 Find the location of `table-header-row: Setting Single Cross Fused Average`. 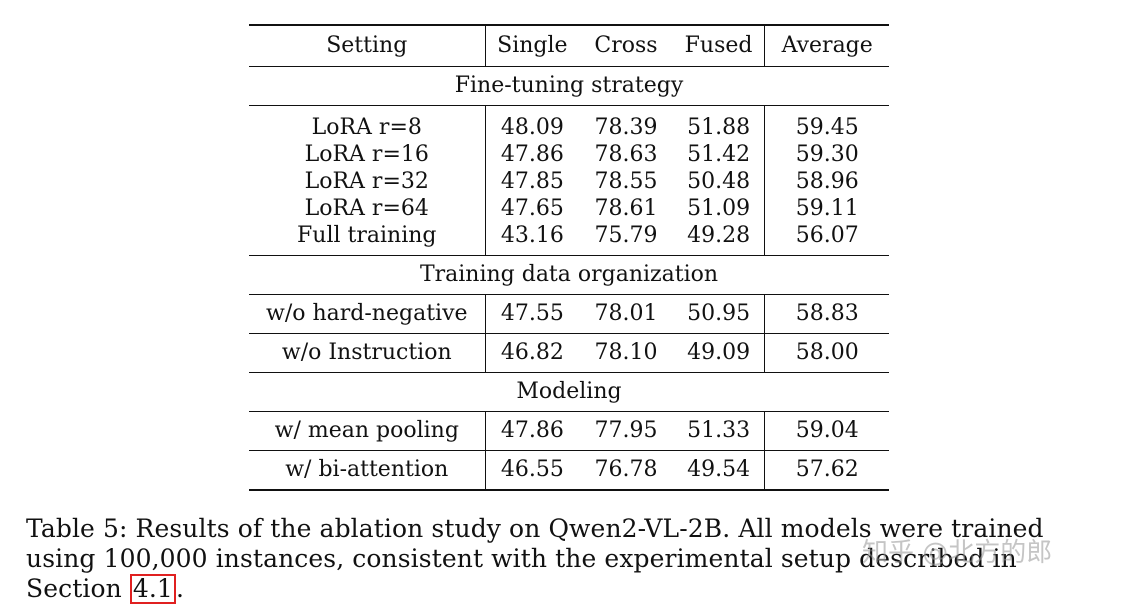

table-header-row: Setting Single Cross Fused Average is located at coordinates (569, 45).